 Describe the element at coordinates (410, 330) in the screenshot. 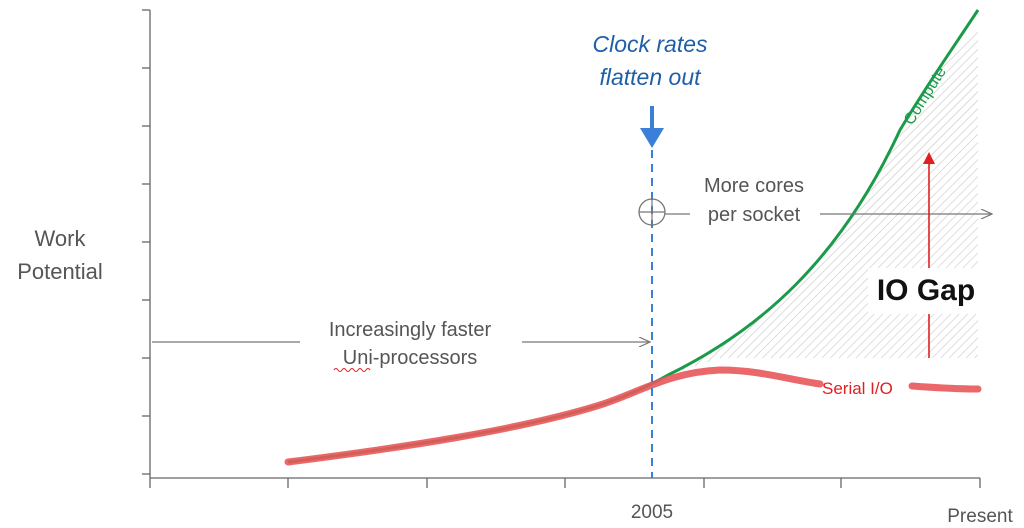

I see `uni-processors-label-line1: Increasingly faster` at that location.